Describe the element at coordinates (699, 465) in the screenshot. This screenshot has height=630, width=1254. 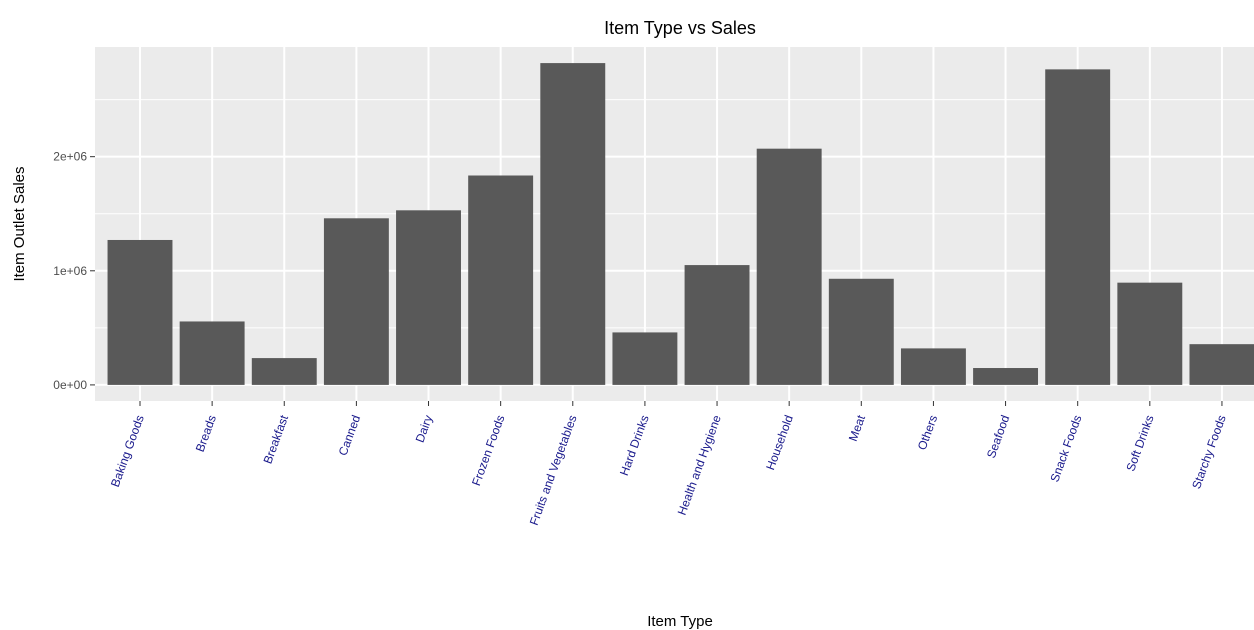
I see `x-tick-label: Health and Hygiene` at that location.